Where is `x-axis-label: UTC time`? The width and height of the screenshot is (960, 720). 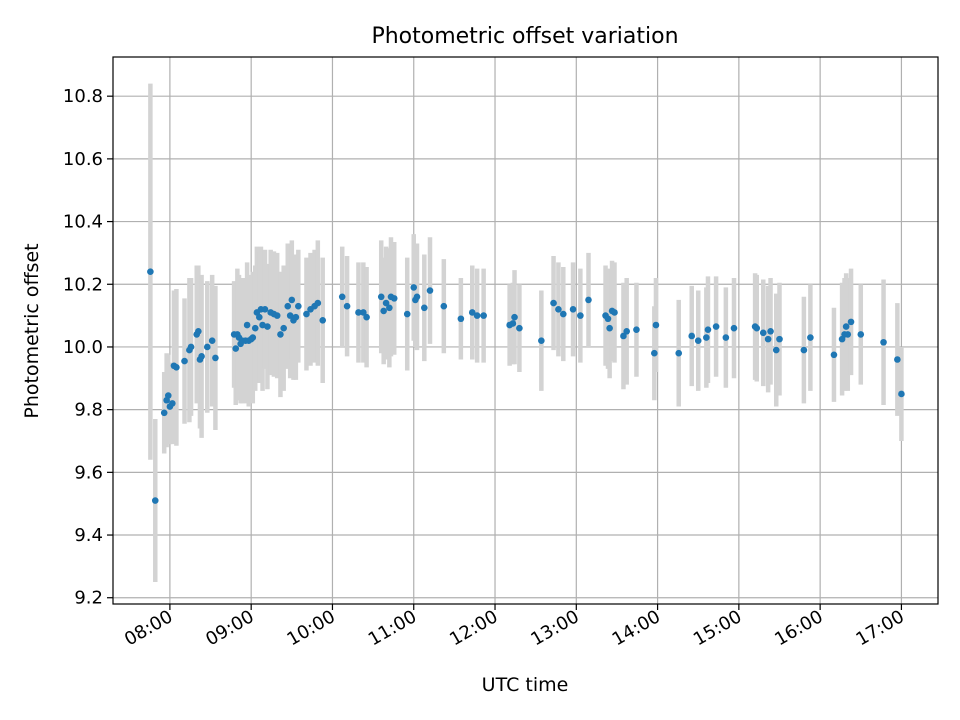
x-axis-label: UTC time is located at coordinates (525, 685).